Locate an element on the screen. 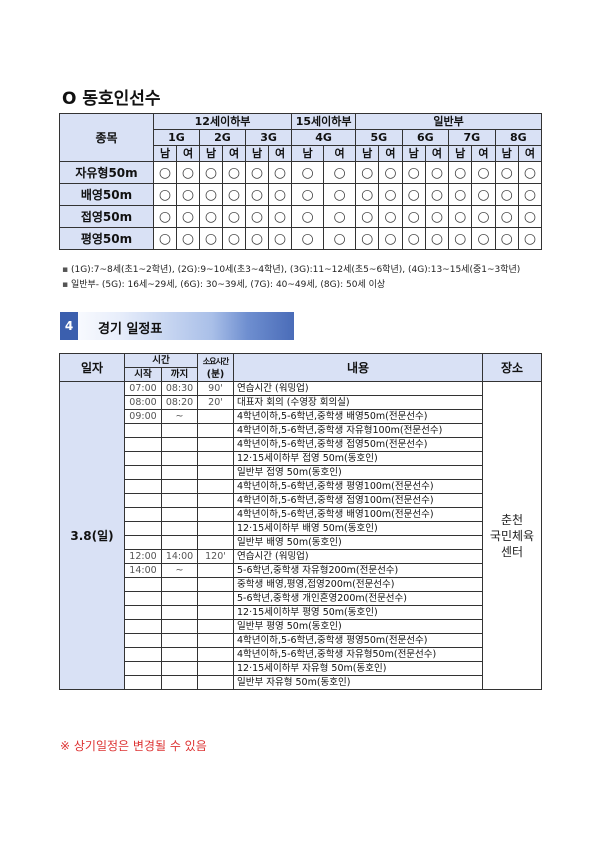  section-4-header: 4 경기 일정표 is located at coordinates (177, 326).